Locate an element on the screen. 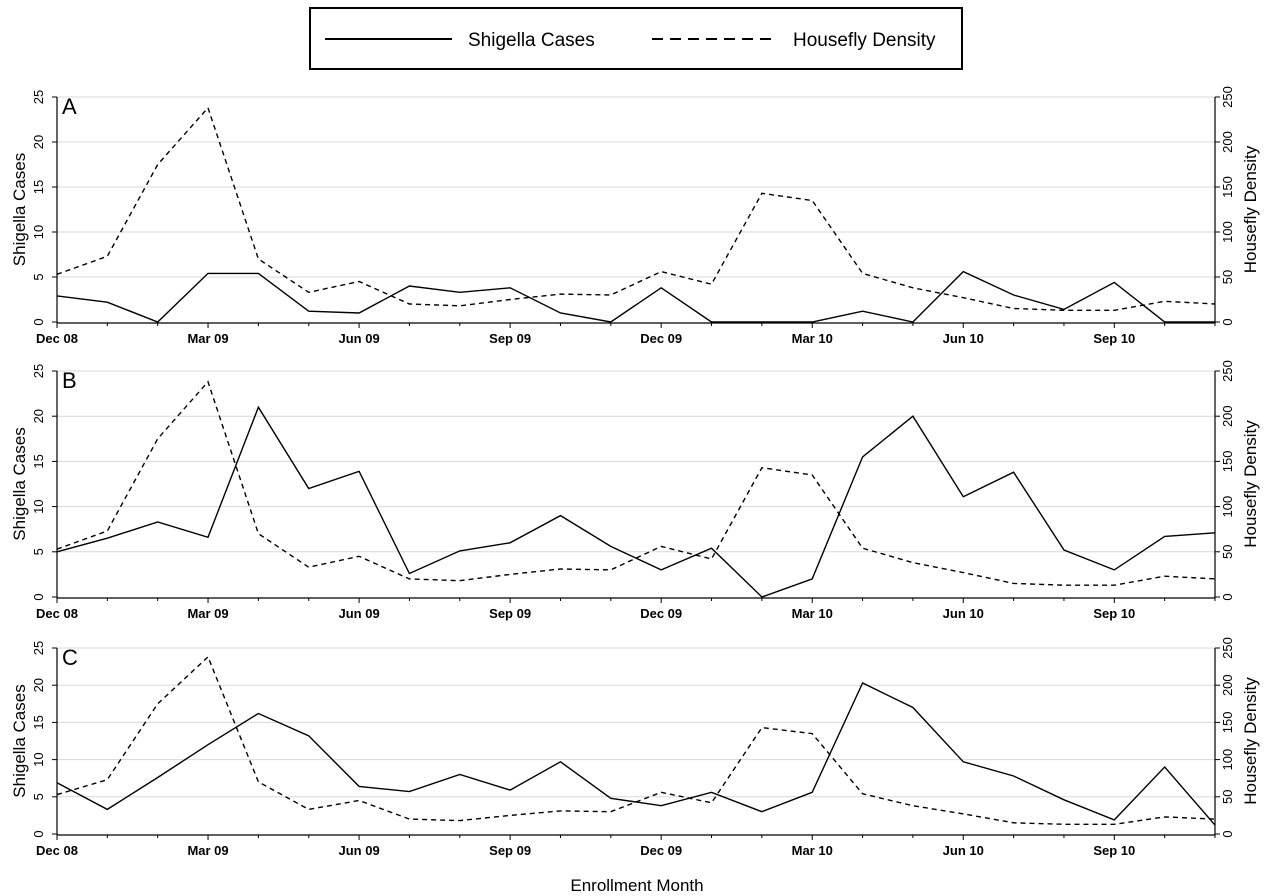 This screenshot has height=896, width=1268. panel-c-left-tick-label: 10 is located at coordinates (38, 759).